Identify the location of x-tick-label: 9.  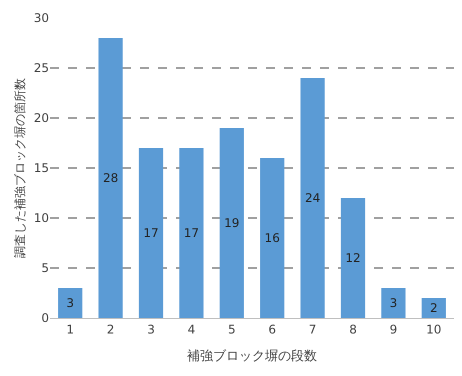
(394, 329).